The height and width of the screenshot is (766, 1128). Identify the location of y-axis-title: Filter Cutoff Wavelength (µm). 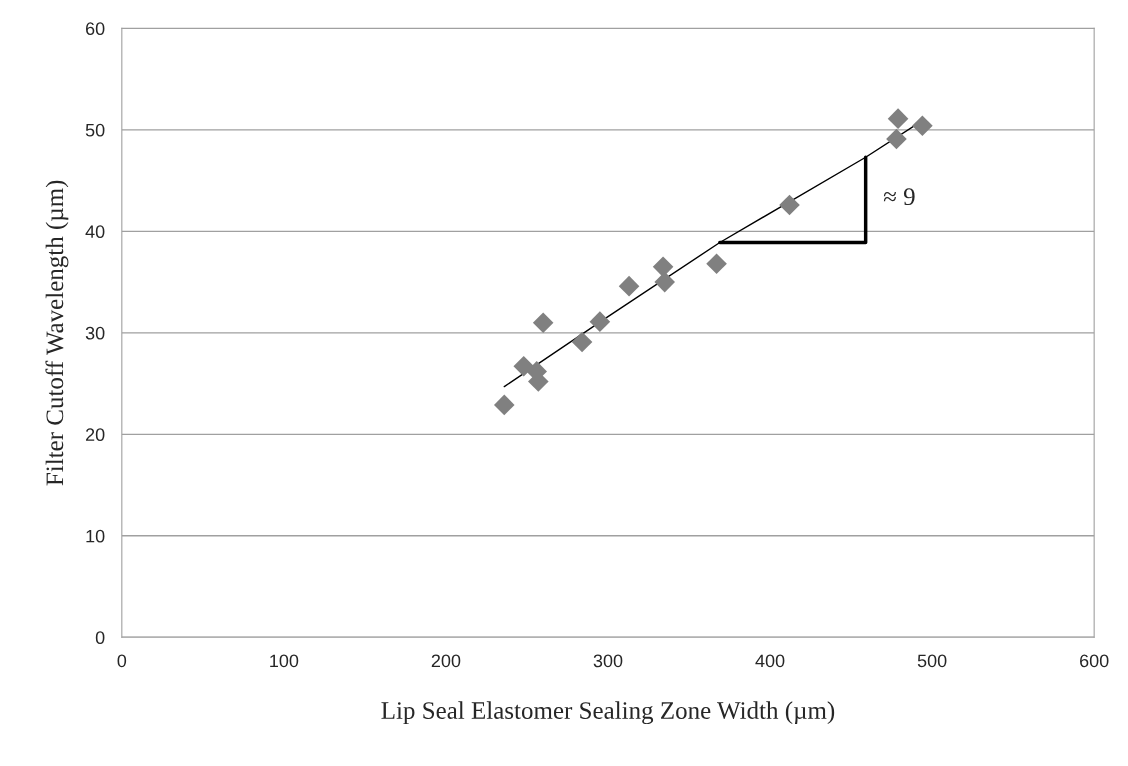
(57, 333).